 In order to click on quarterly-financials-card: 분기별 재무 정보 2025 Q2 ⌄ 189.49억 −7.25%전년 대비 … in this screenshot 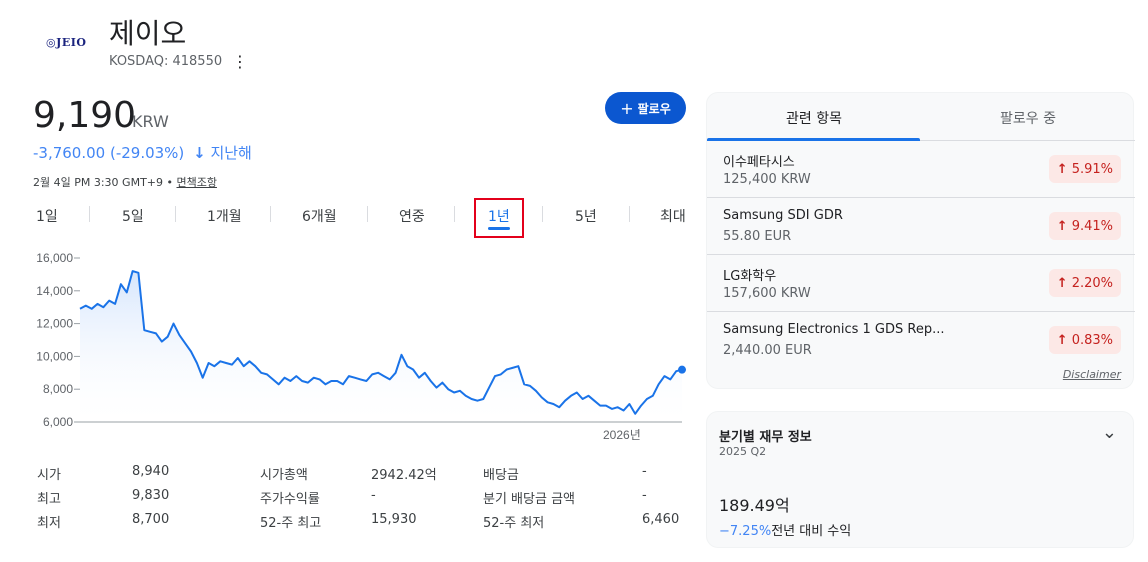, I will do `click(920, 479)`.